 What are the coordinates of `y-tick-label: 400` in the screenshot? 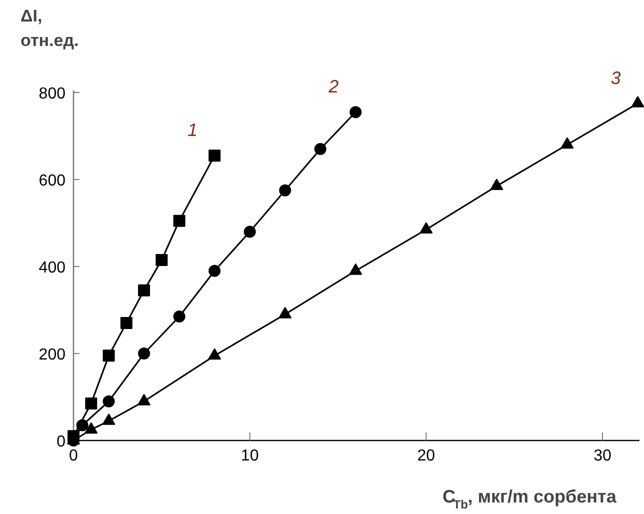 It's located at (52, 268).